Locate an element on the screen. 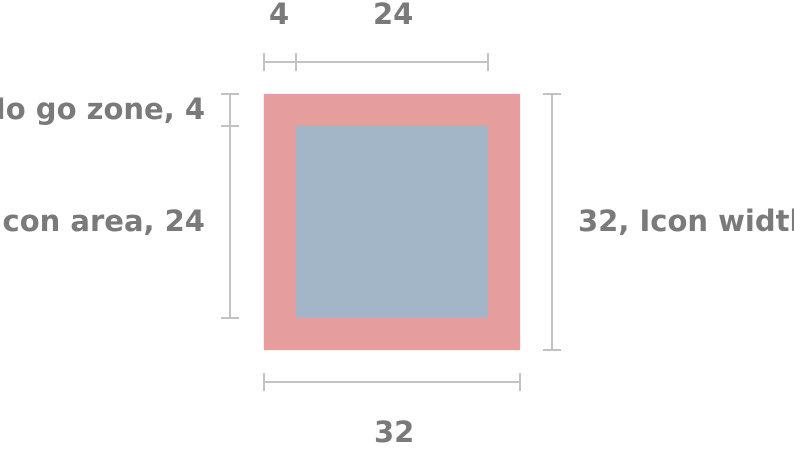  left-dimension-line is located at coordinates (230, 206).